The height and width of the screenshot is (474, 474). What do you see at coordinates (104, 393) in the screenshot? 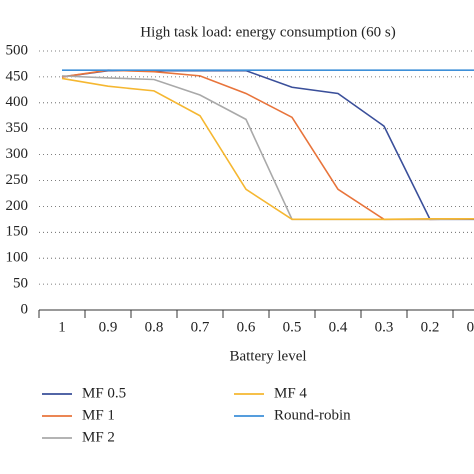
I see `legend-label: MF 0.5` at bounding box center [104, 393].